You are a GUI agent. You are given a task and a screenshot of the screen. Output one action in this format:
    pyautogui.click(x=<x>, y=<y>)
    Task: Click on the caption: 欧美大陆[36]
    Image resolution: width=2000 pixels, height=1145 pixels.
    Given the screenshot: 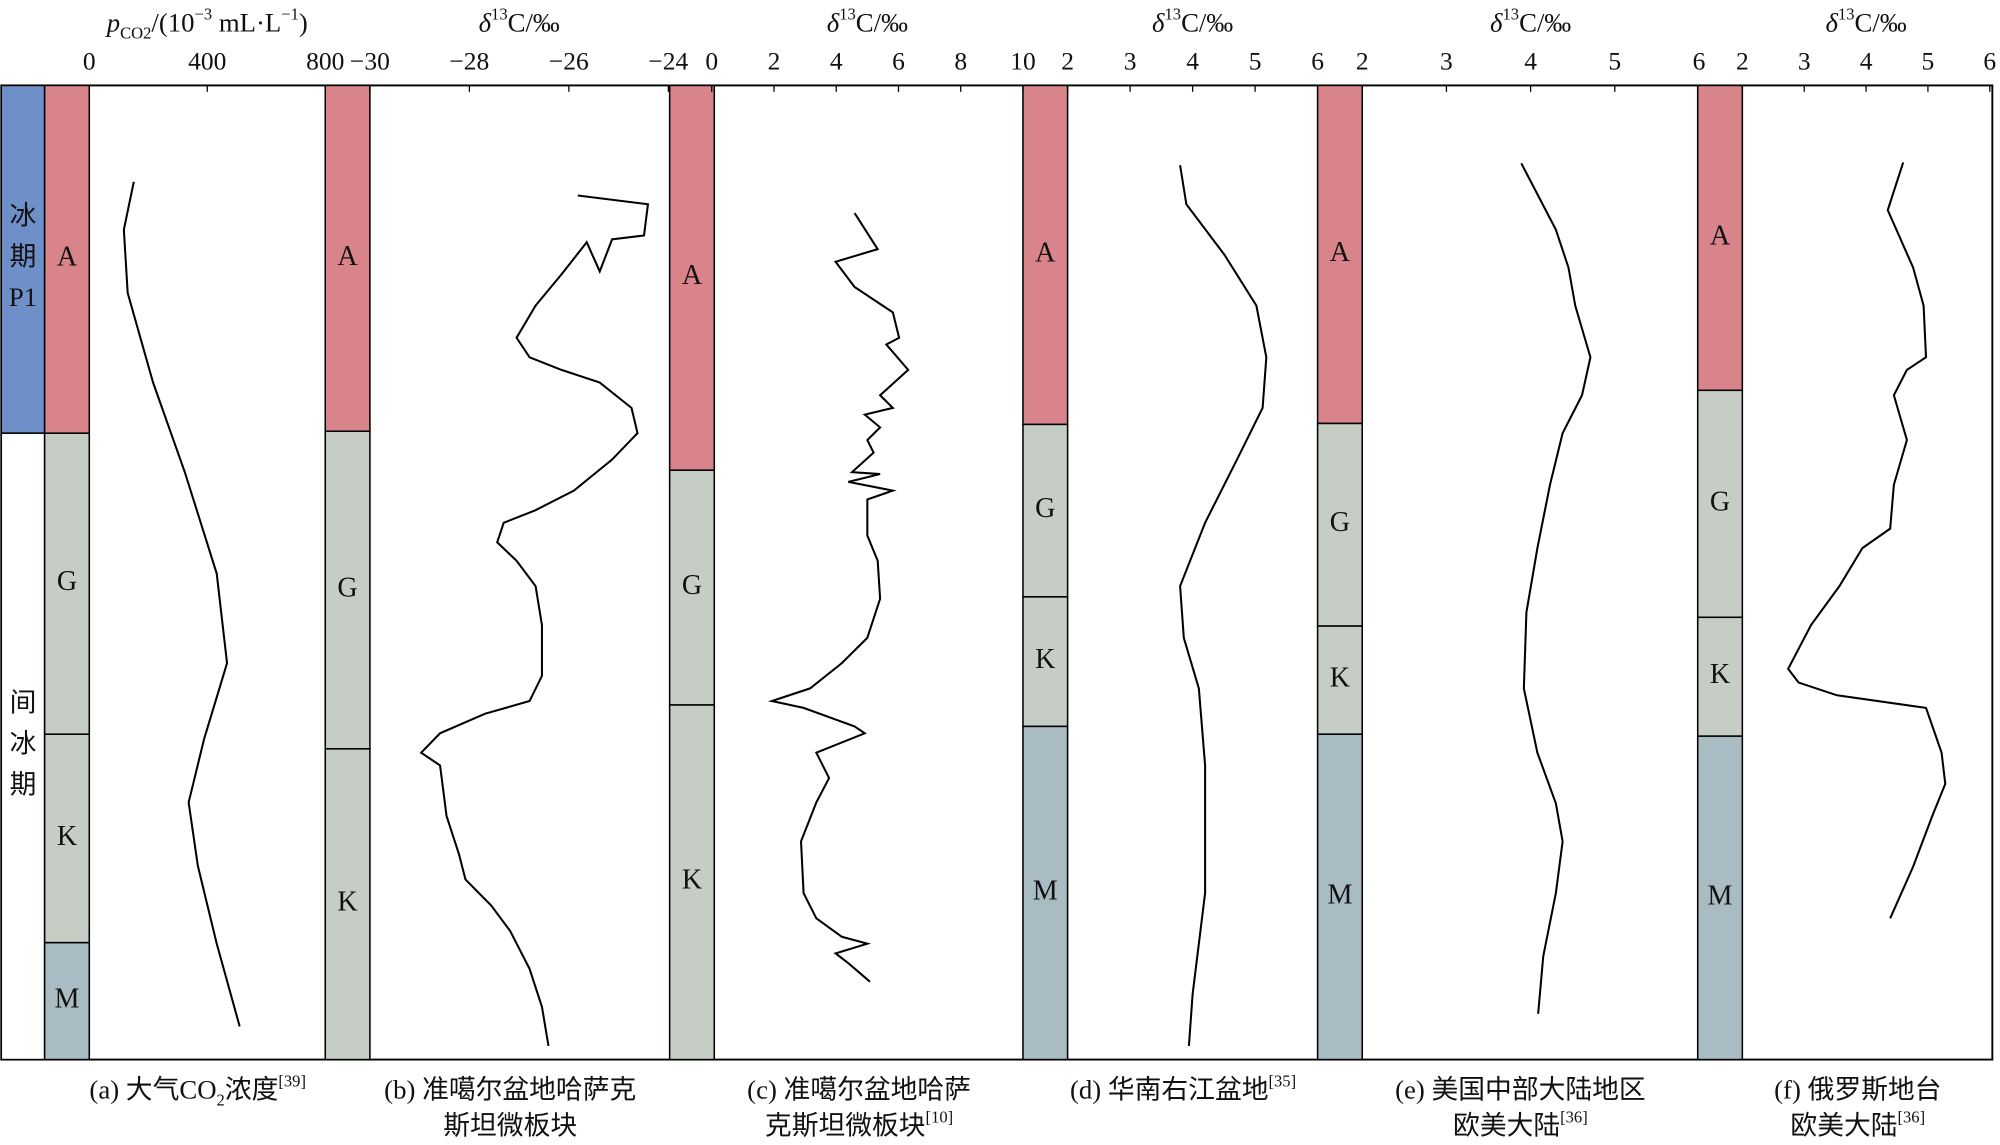 What is the action you would take?
    pyautogui.click(x=1857, y=1124)
    